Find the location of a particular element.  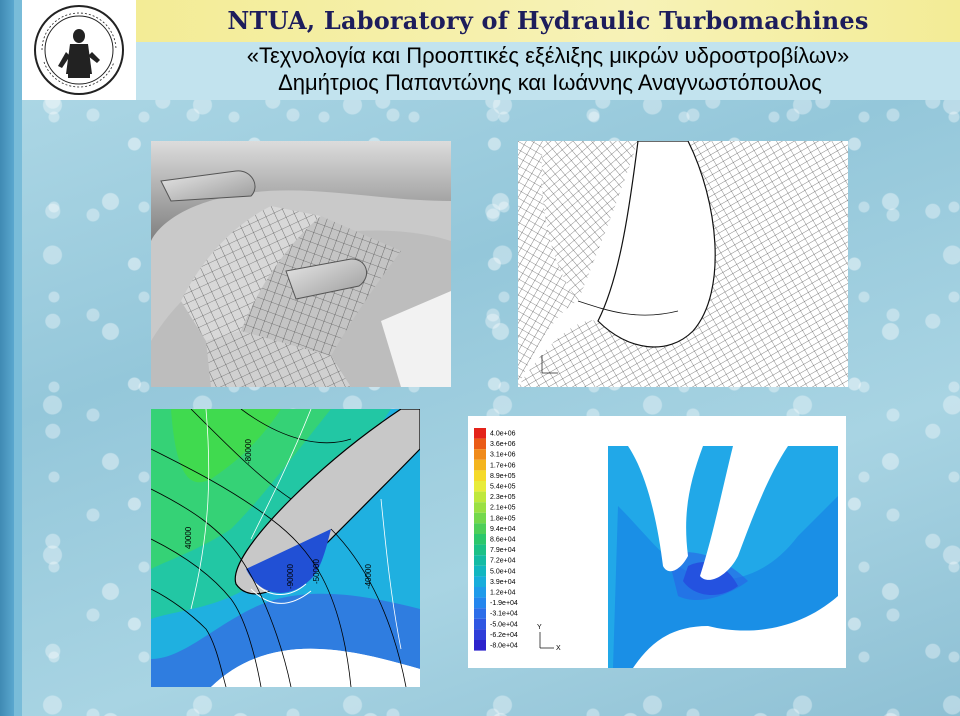

legend-label: -6.2e+04 is located at coordinates (504, 635).